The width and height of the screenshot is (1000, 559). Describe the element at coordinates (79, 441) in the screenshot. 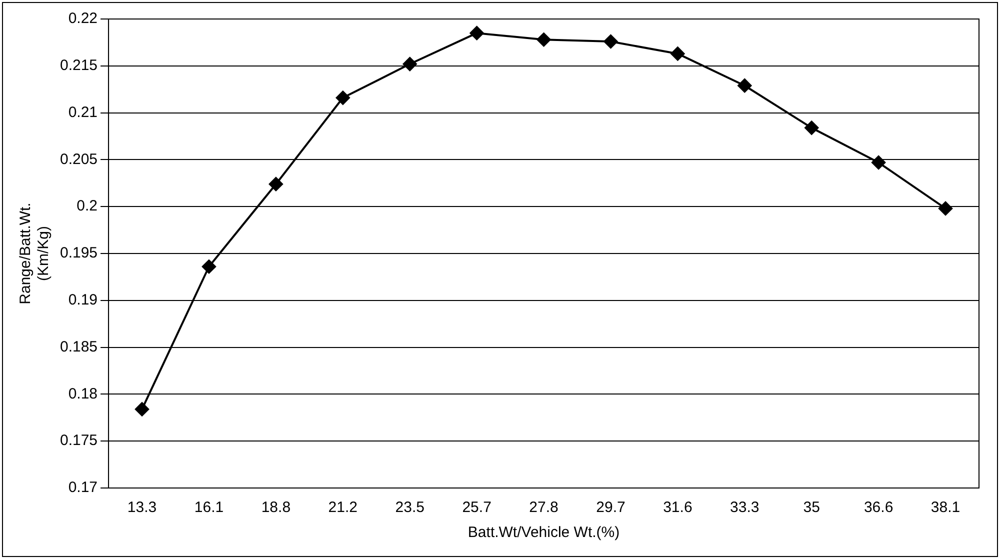

I see `y-tick-label: 0.175` at that location.